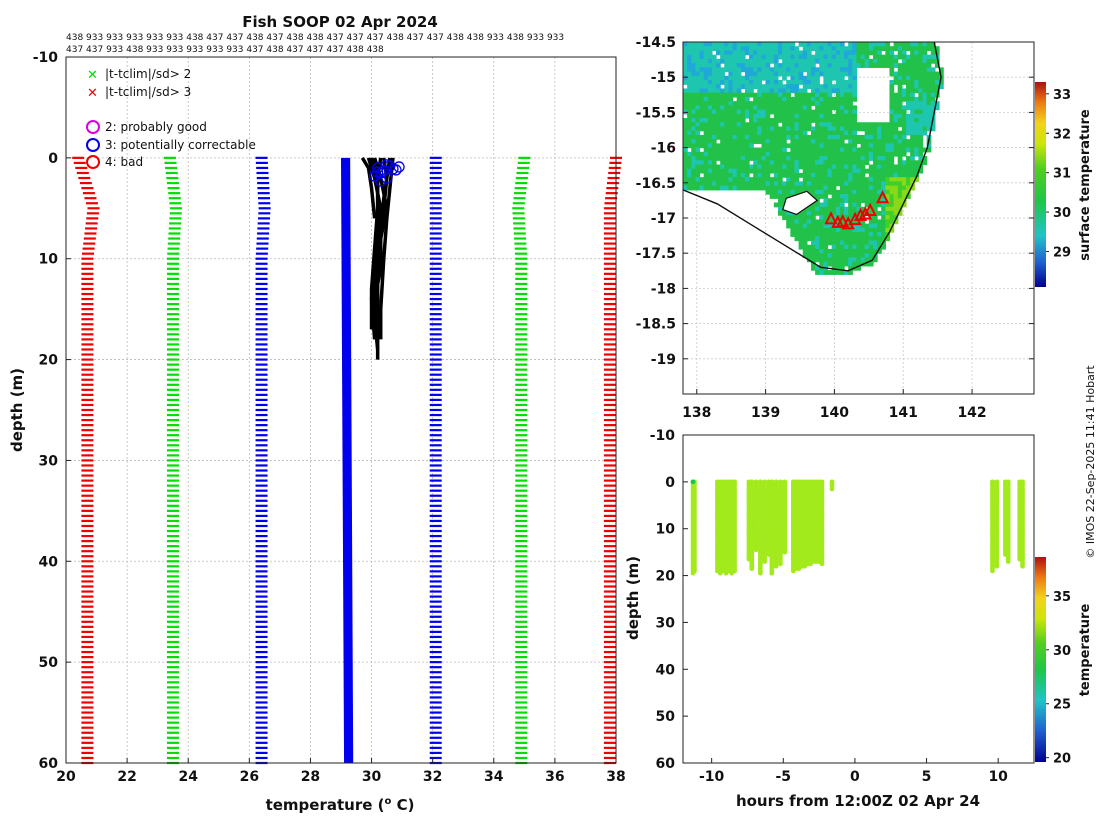 This screenshot has height=820, width=1100. I want to click on figure-title: Fish SOOP 02 Apr 2024, so click(340, 22).